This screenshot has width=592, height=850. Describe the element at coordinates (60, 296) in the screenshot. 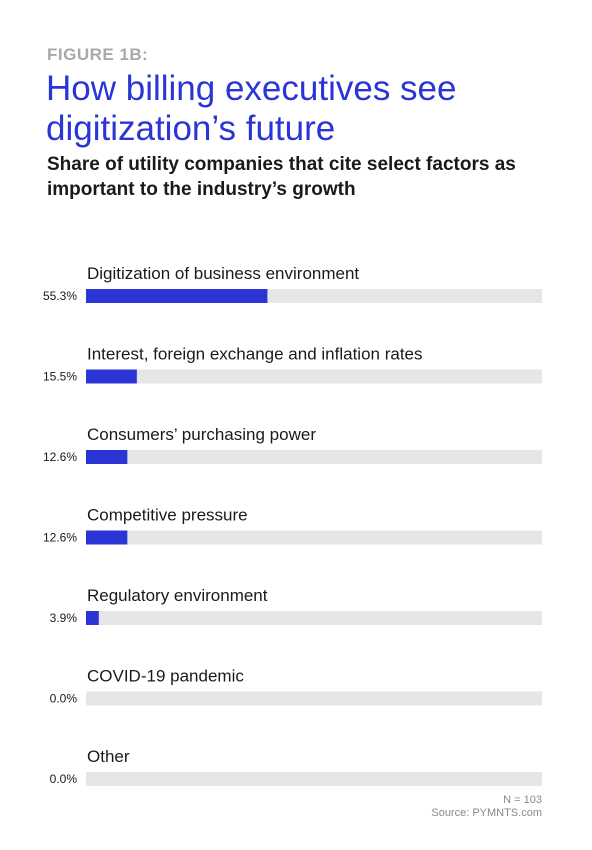

I see `value-label: 55.3%` at that location.